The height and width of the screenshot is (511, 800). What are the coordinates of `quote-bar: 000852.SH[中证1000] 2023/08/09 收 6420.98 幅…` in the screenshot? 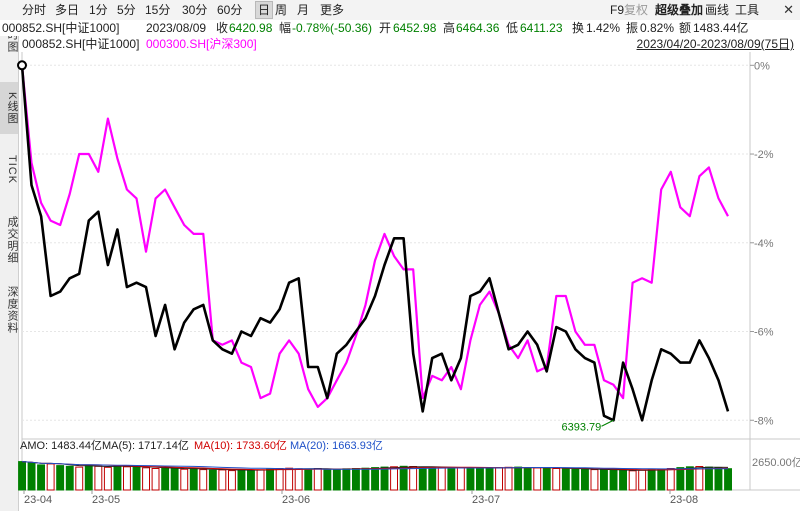 It's located at (400, 28).